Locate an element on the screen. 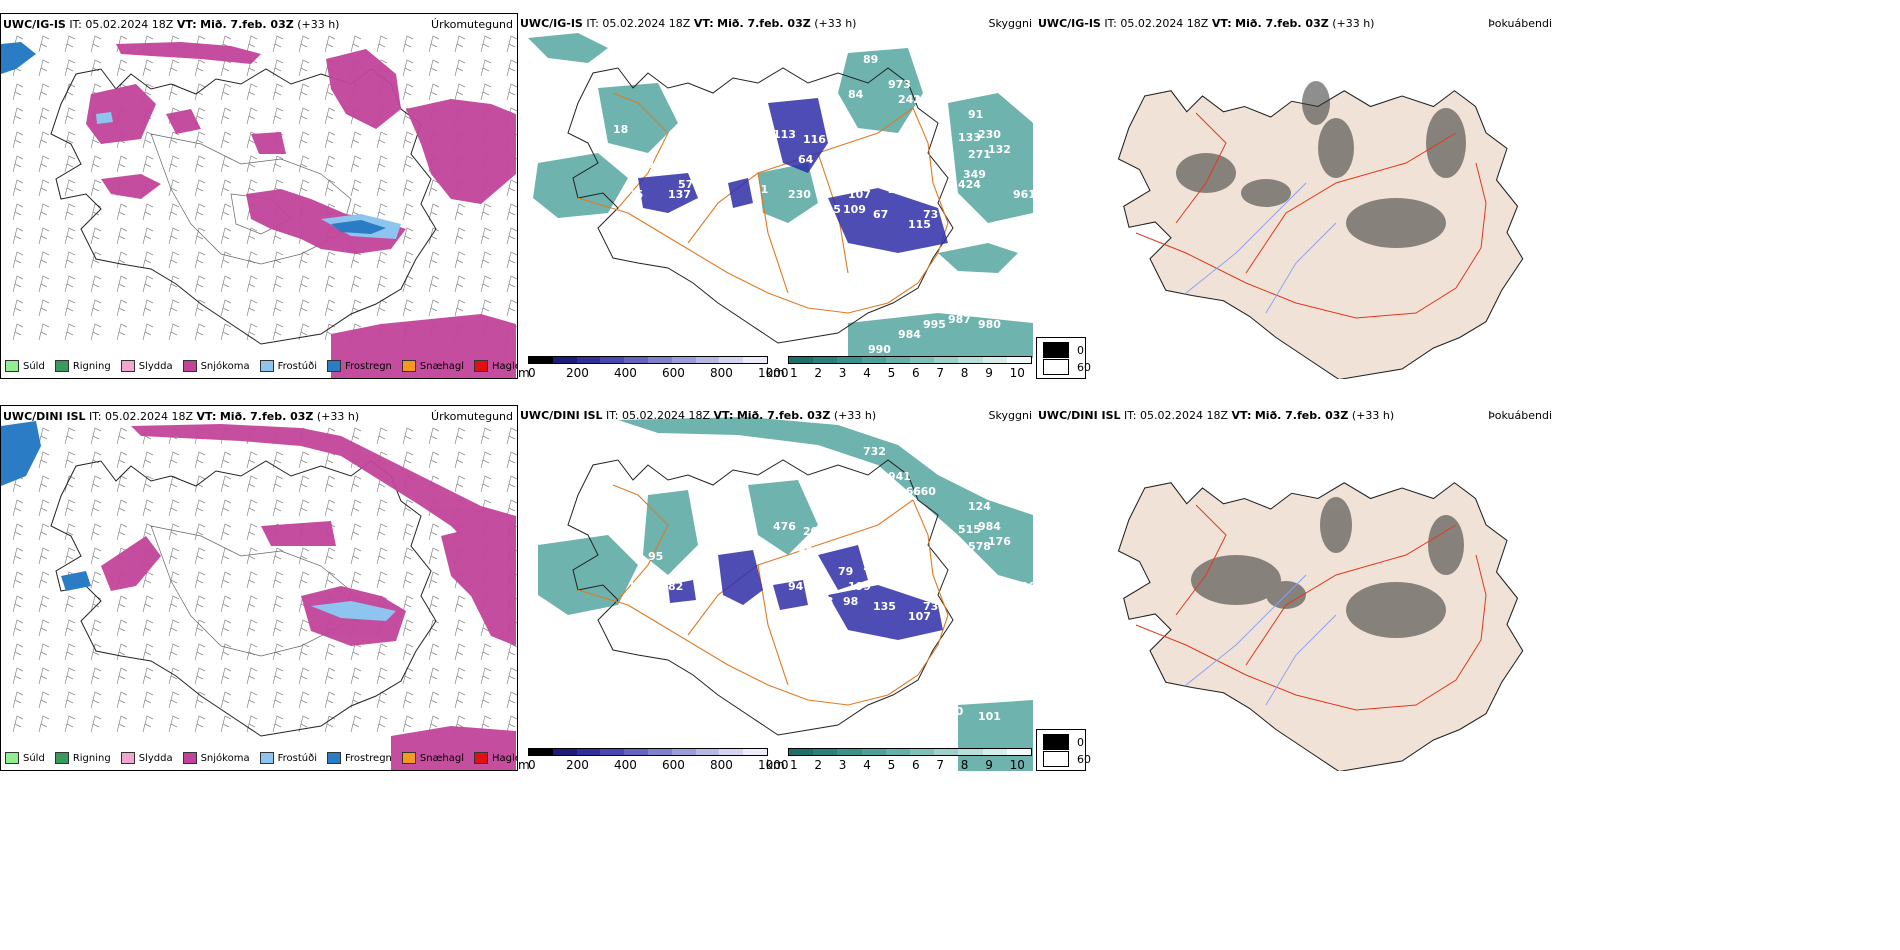 This screenshot has width=1900, height=950. lead-time: (+33 h) is located at coordinates (338, 416).